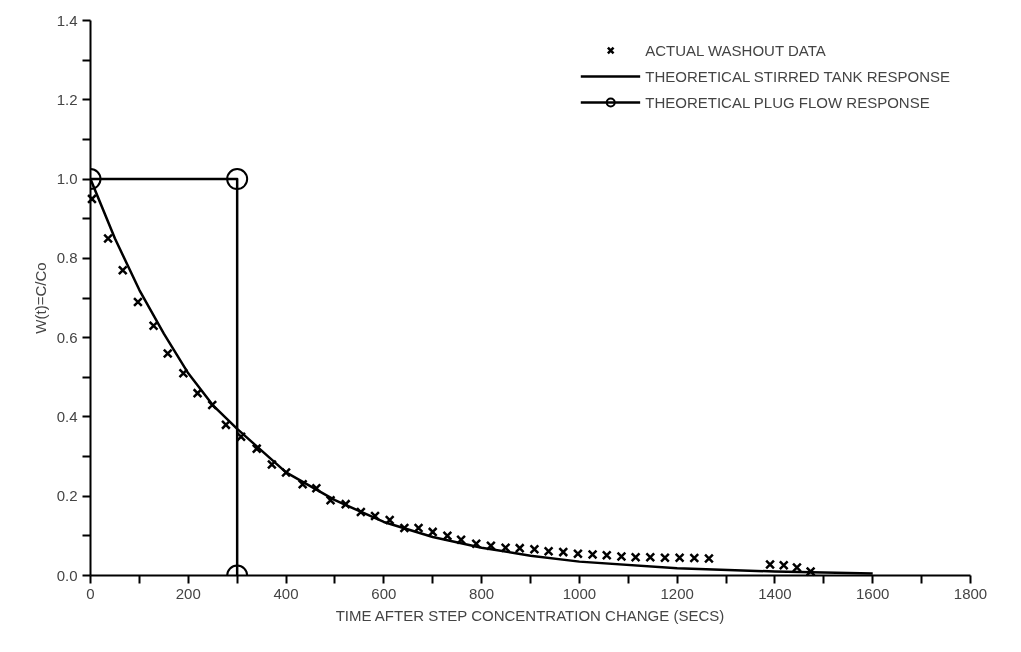 This screenshot has height=652, width=1021. Describe the element at coordinates (67, 20) in the screenshot. I see `y-tick-label: 1.4` at that location.